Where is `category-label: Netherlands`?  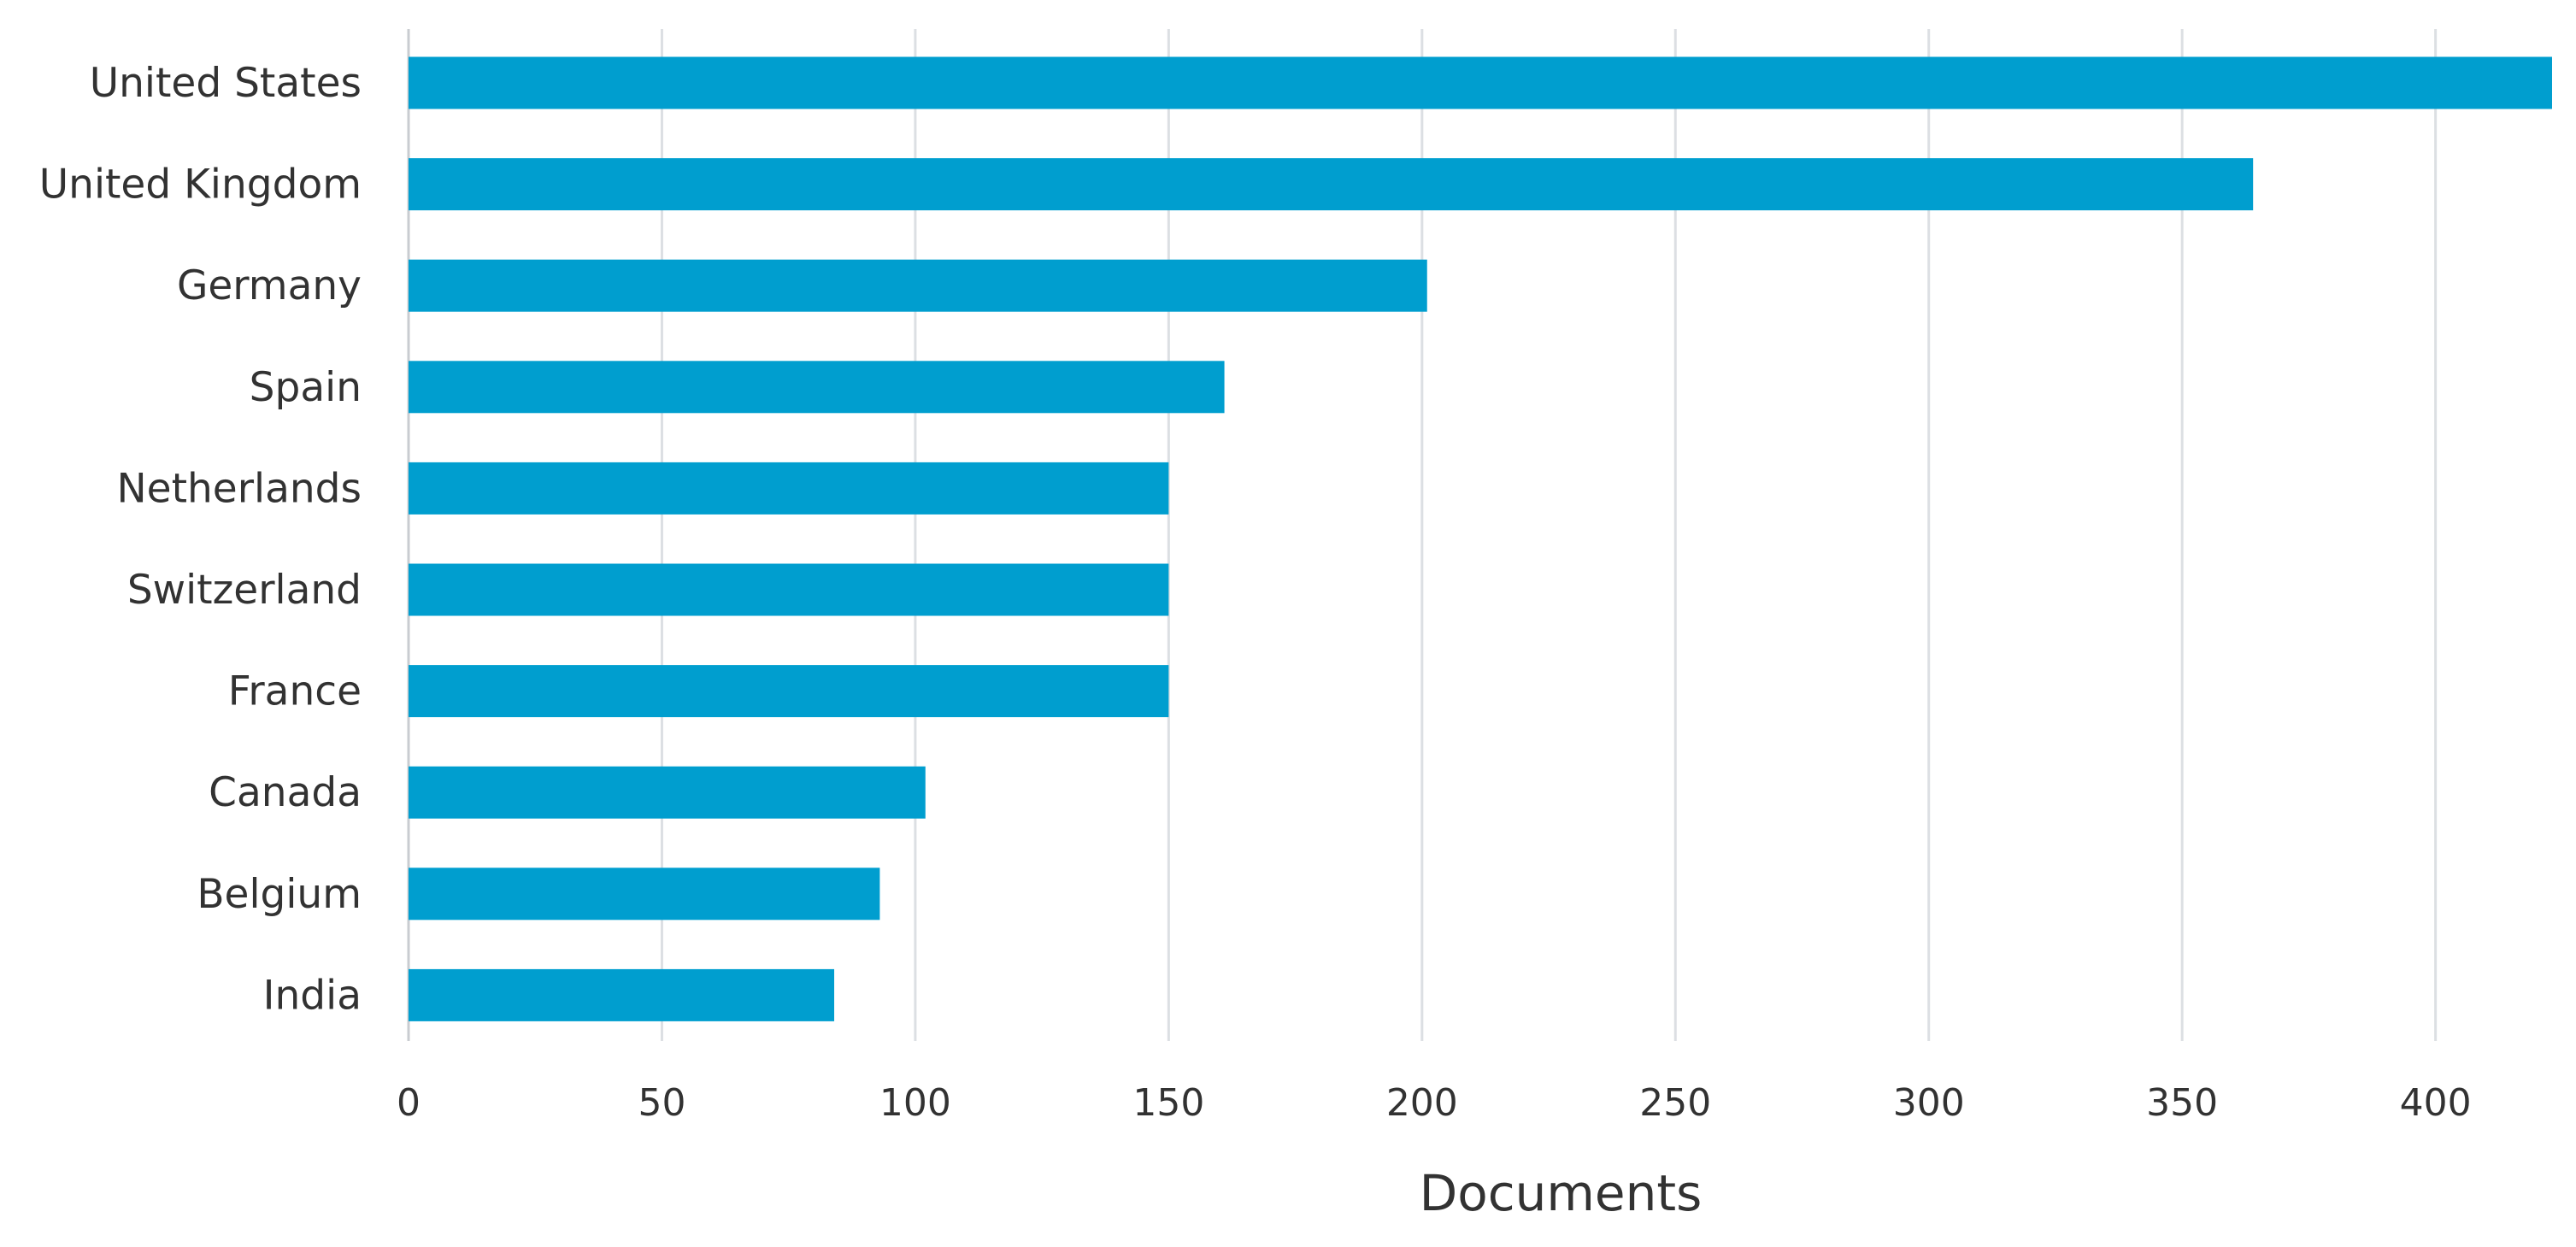
category-label: Netherlands is located at coordinates (239, 488).